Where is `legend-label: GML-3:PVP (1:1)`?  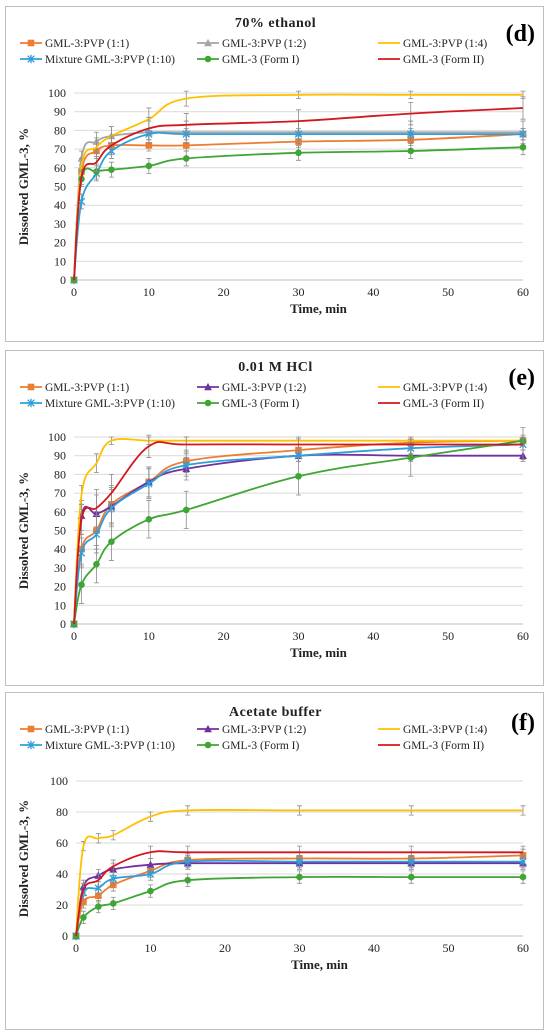 legend-label: GML-3:PVP (1:1) is located at coordinates (87, 388).